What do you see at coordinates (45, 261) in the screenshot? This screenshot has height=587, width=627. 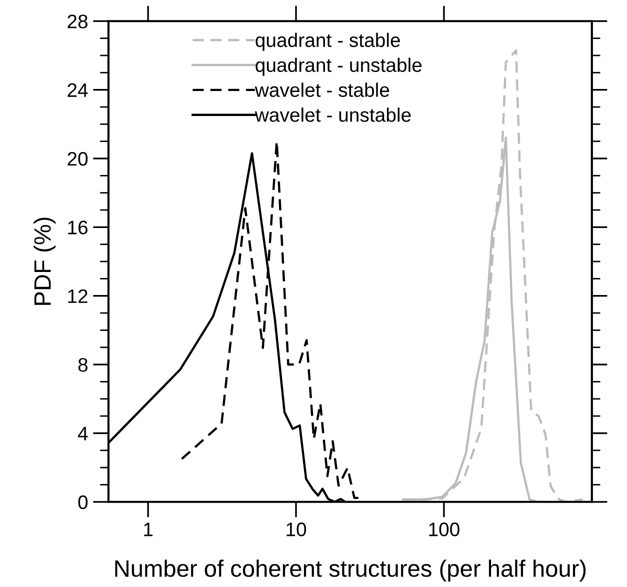 I see `y-axis-title: PDF (%)` at bounding box center [45, 261].